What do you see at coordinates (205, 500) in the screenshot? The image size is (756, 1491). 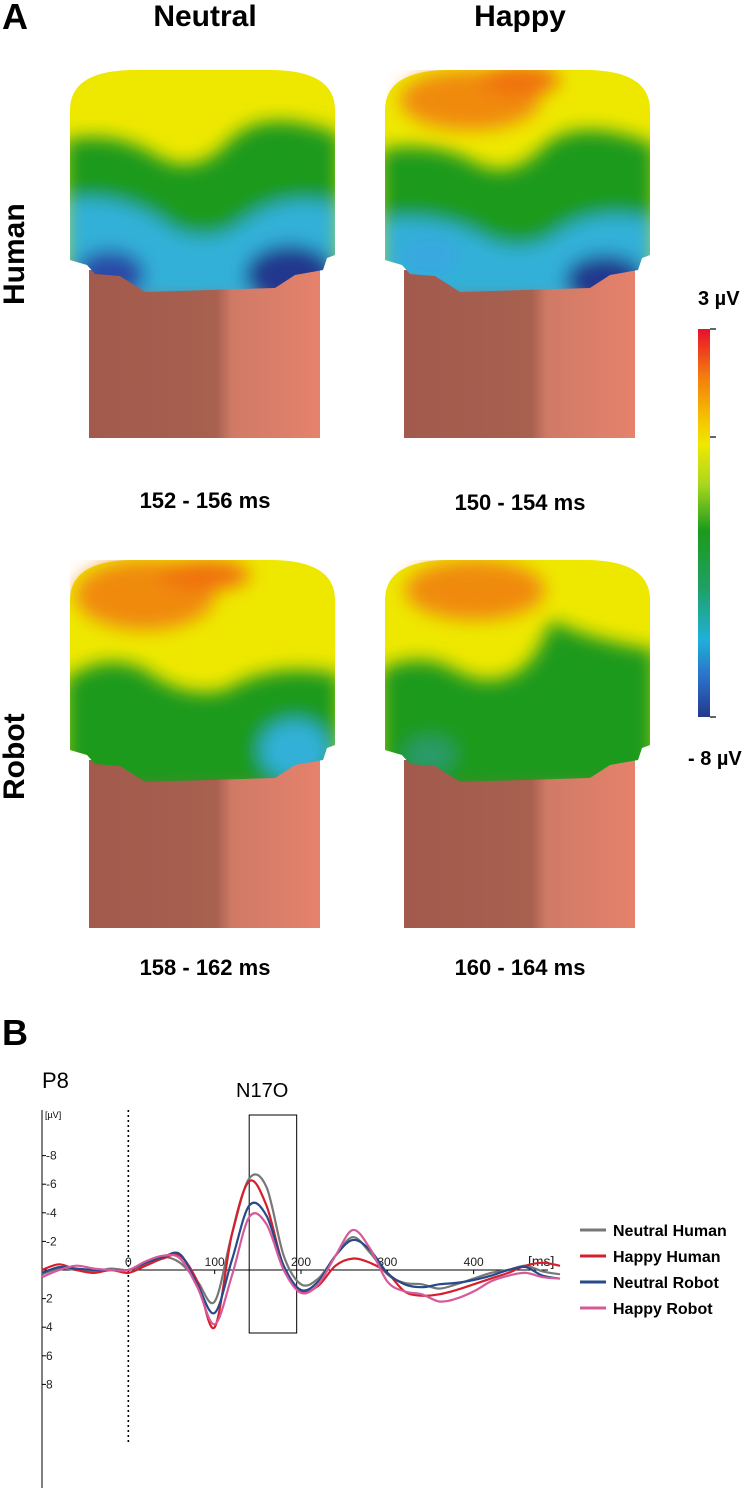 I see `time-window-neutral-human: 152 - 156 ms` at bounding box center [205, 500].